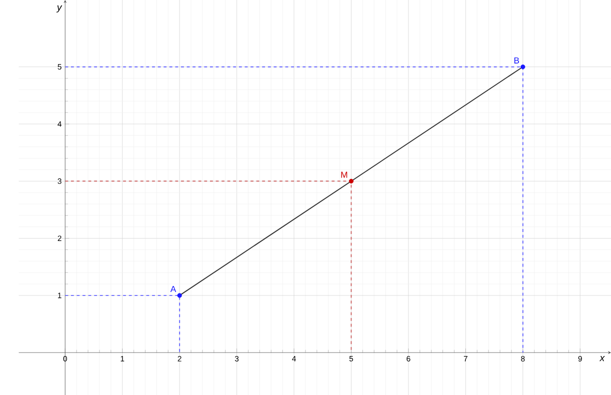 This screenshot has height=395, width=611. What do you see at coordinates (517, 60) in the screenshot?
I see `annotation: B` at bounding box center [517, 60].